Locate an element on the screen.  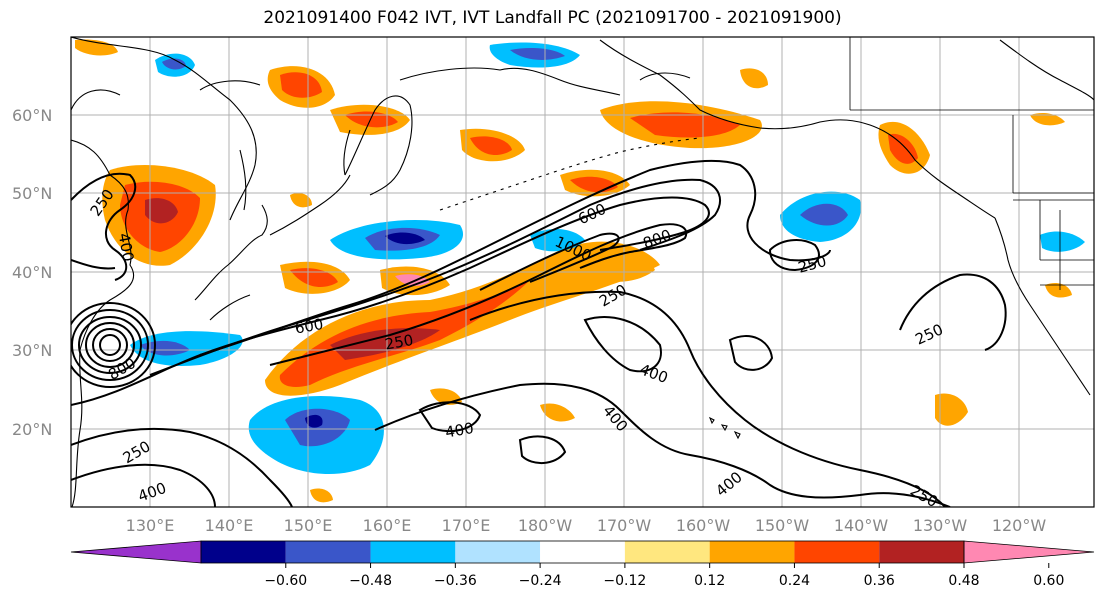
aleutian-islands is located at coordinates (570, 174).